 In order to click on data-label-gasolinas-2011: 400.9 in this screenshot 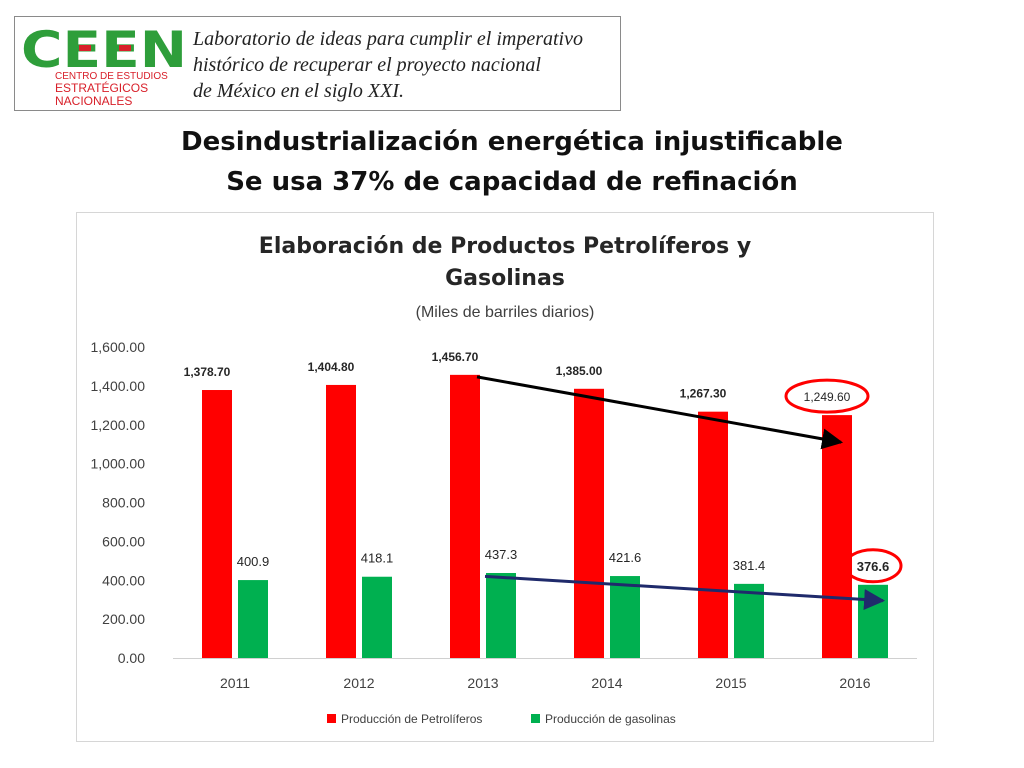, I will do `click(253, 561)`.